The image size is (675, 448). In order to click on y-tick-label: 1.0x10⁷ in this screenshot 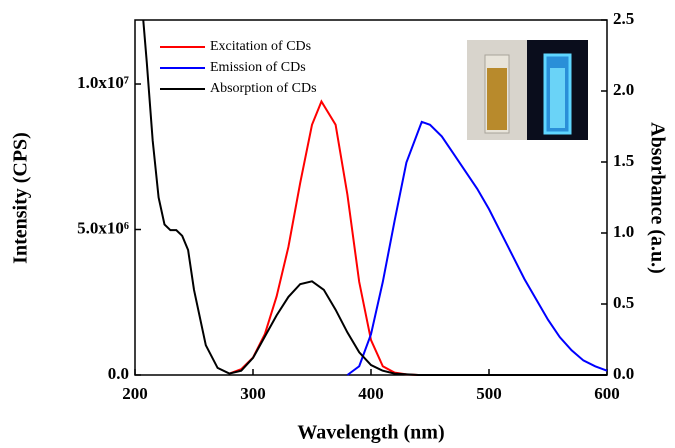, I will do `click(103, 82)`.